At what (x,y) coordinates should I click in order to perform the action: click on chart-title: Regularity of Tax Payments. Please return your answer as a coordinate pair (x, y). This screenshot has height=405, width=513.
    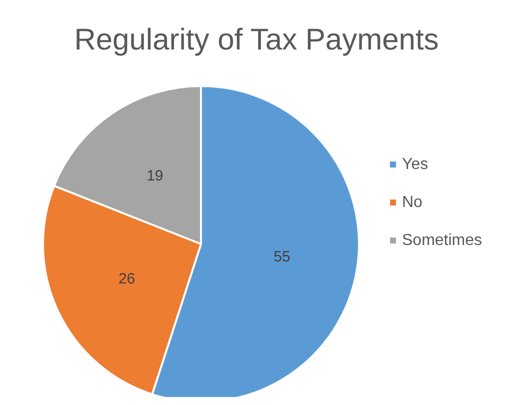
    Looking at the image, I should click on (256, 40).